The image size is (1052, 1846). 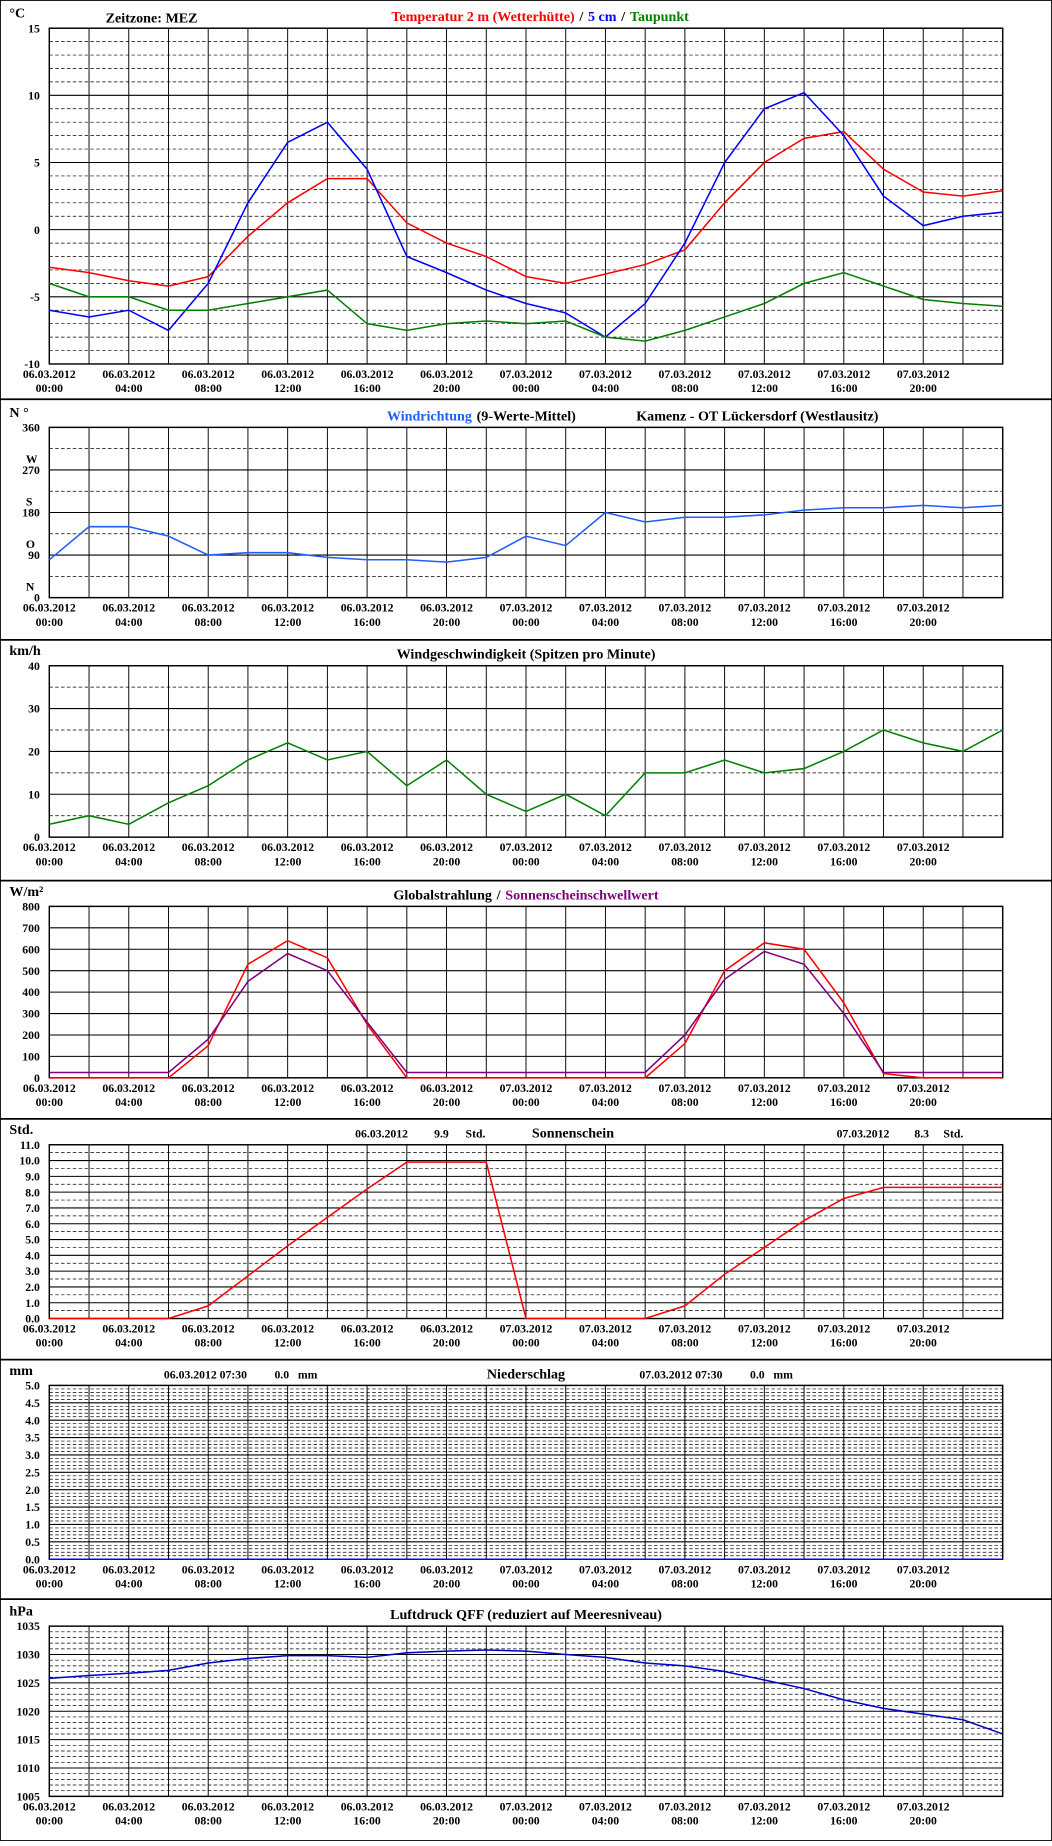 What do you see at coordinates (28, 1768) in the screenshot?
I see `y-tick-label: 1010` at bounding box center [28, 1768].